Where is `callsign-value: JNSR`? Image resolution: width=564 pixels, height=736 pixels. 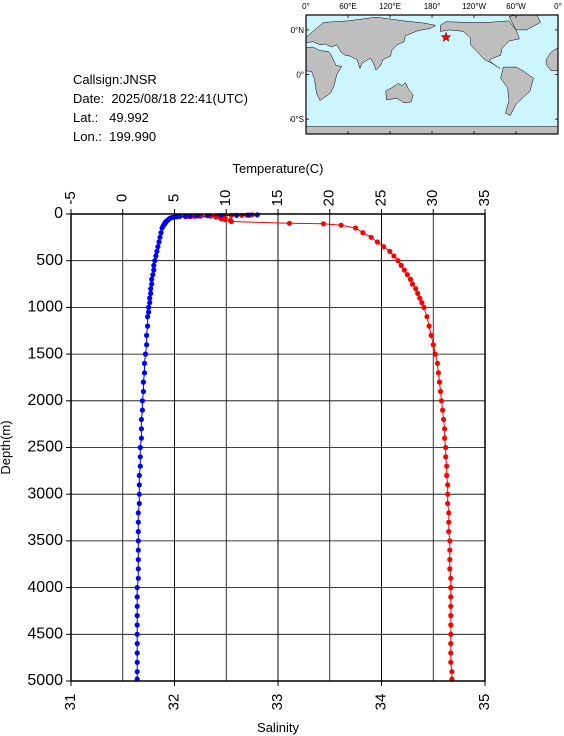
callsign-value: JNSR is located at coordinates (139, 79).